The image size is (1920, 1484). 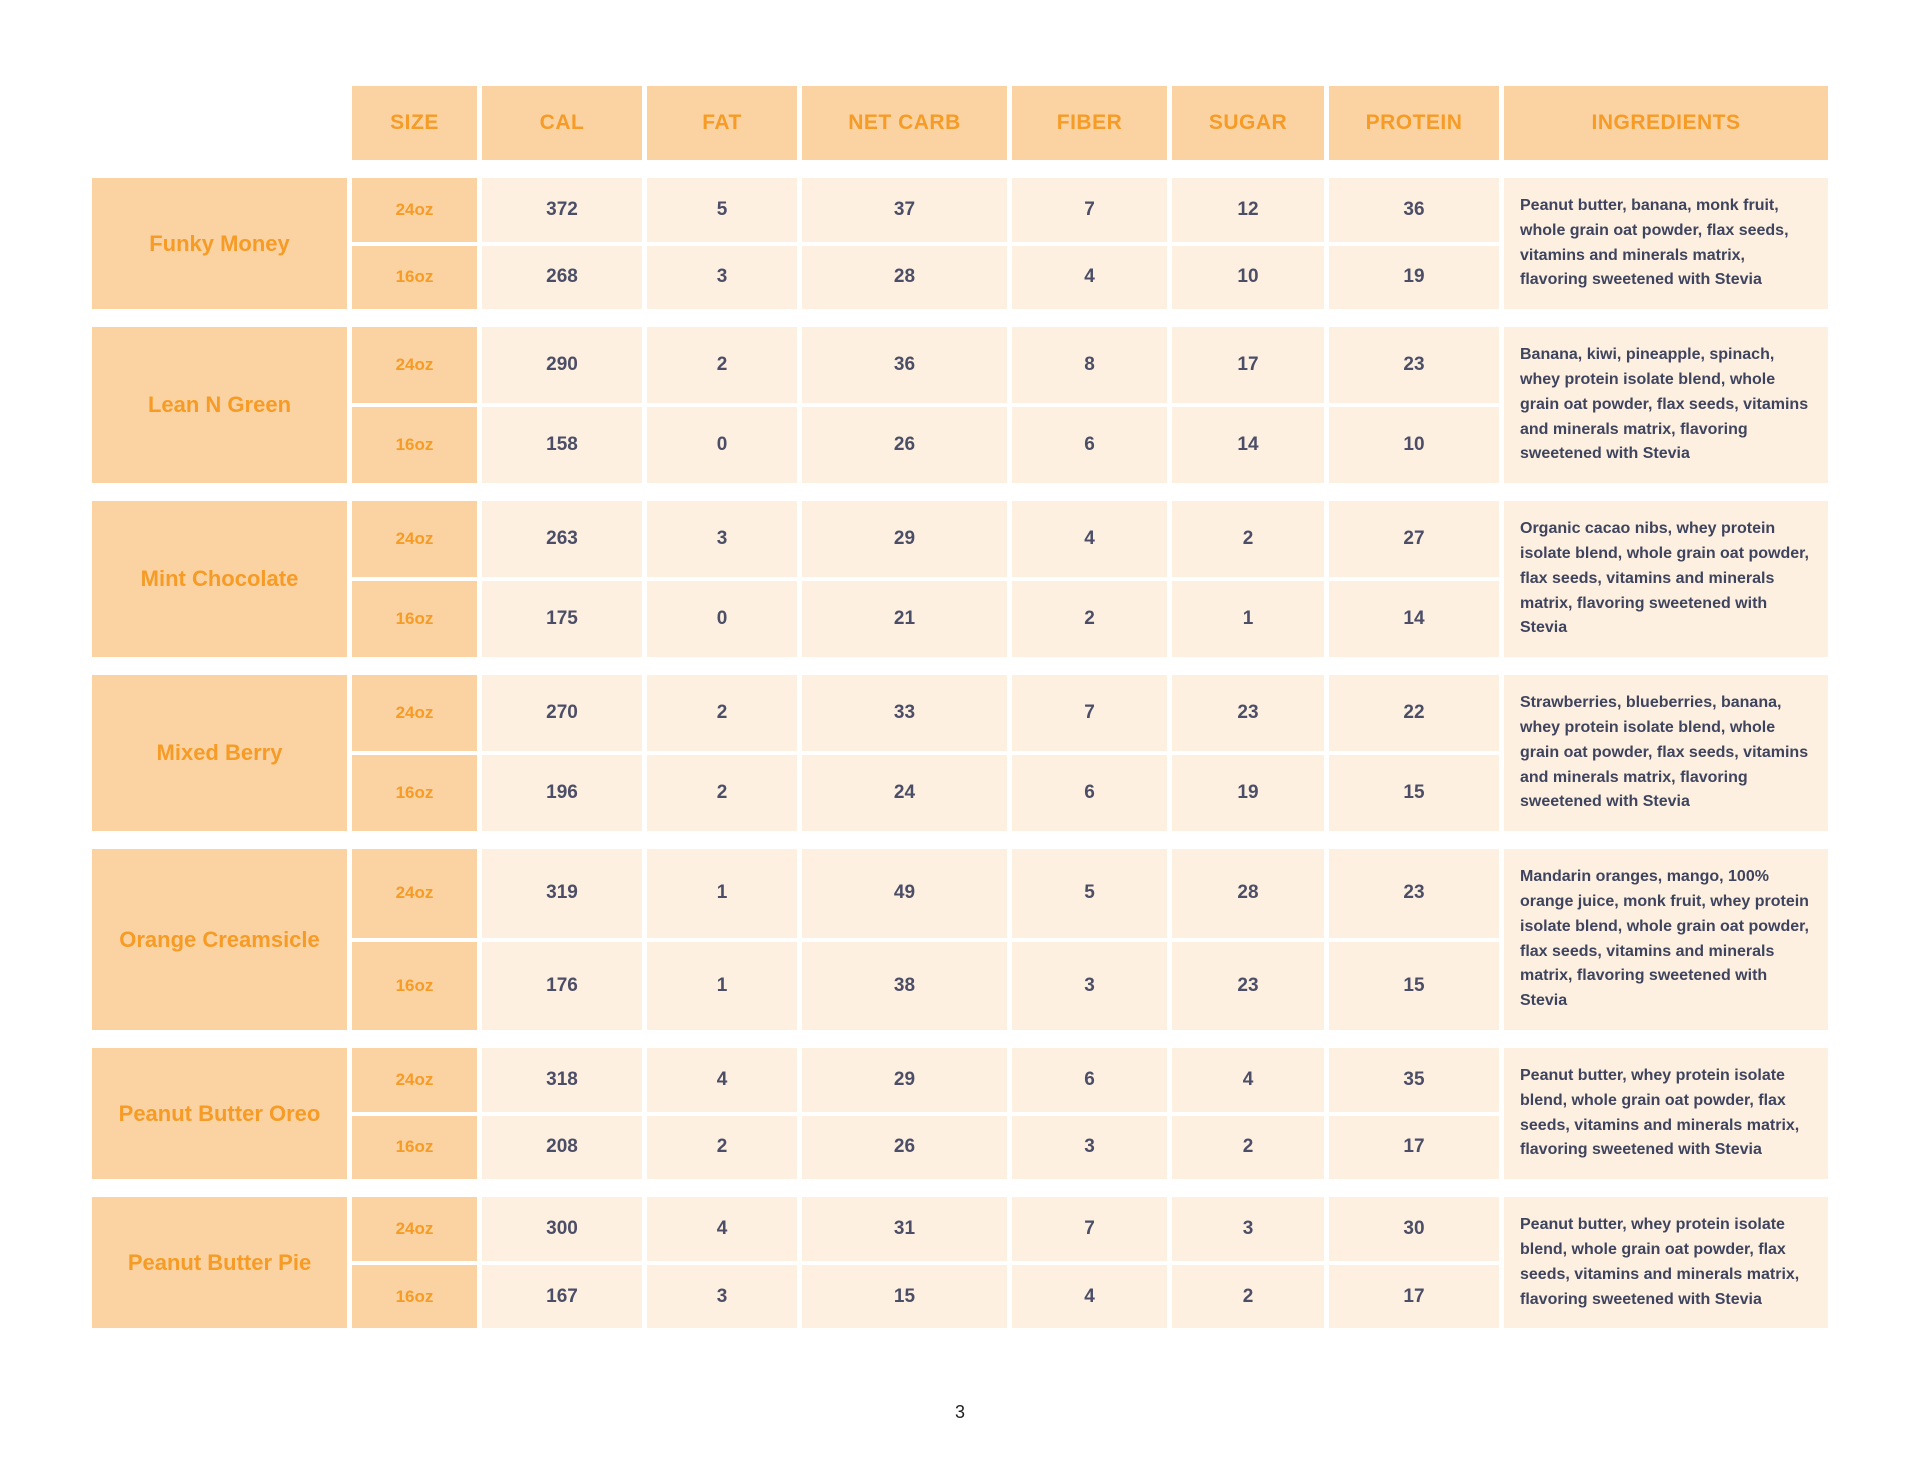 What do you see at coordinates (1248, 365) in the screenshot?
I see `sugar-value: 17` at bounding box center [1248, 365].